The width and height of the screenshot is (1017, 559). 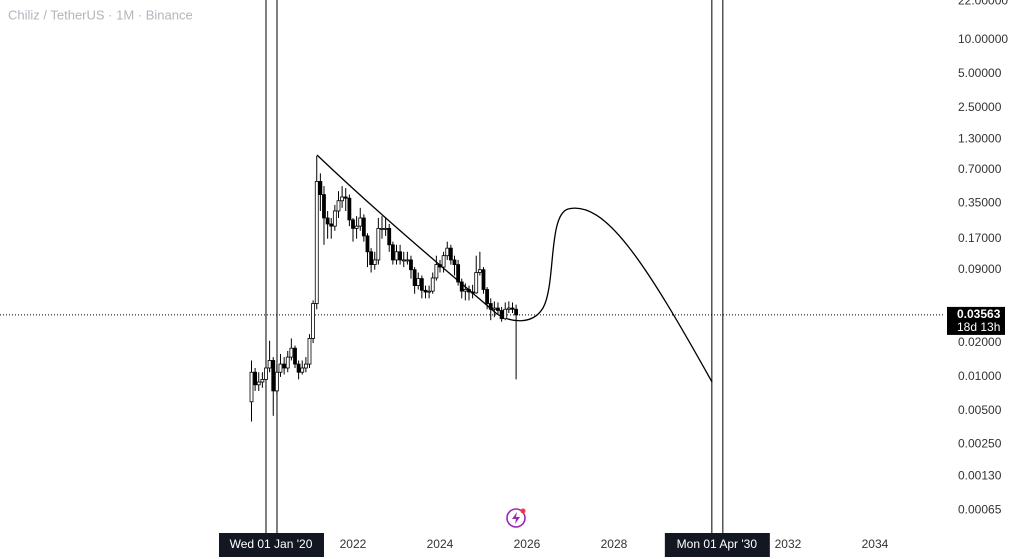 What do you see at coordinates (980, 169) in the screenshot?
I see `y-tick-label: 0.70000` at bounding box center [980, 169].